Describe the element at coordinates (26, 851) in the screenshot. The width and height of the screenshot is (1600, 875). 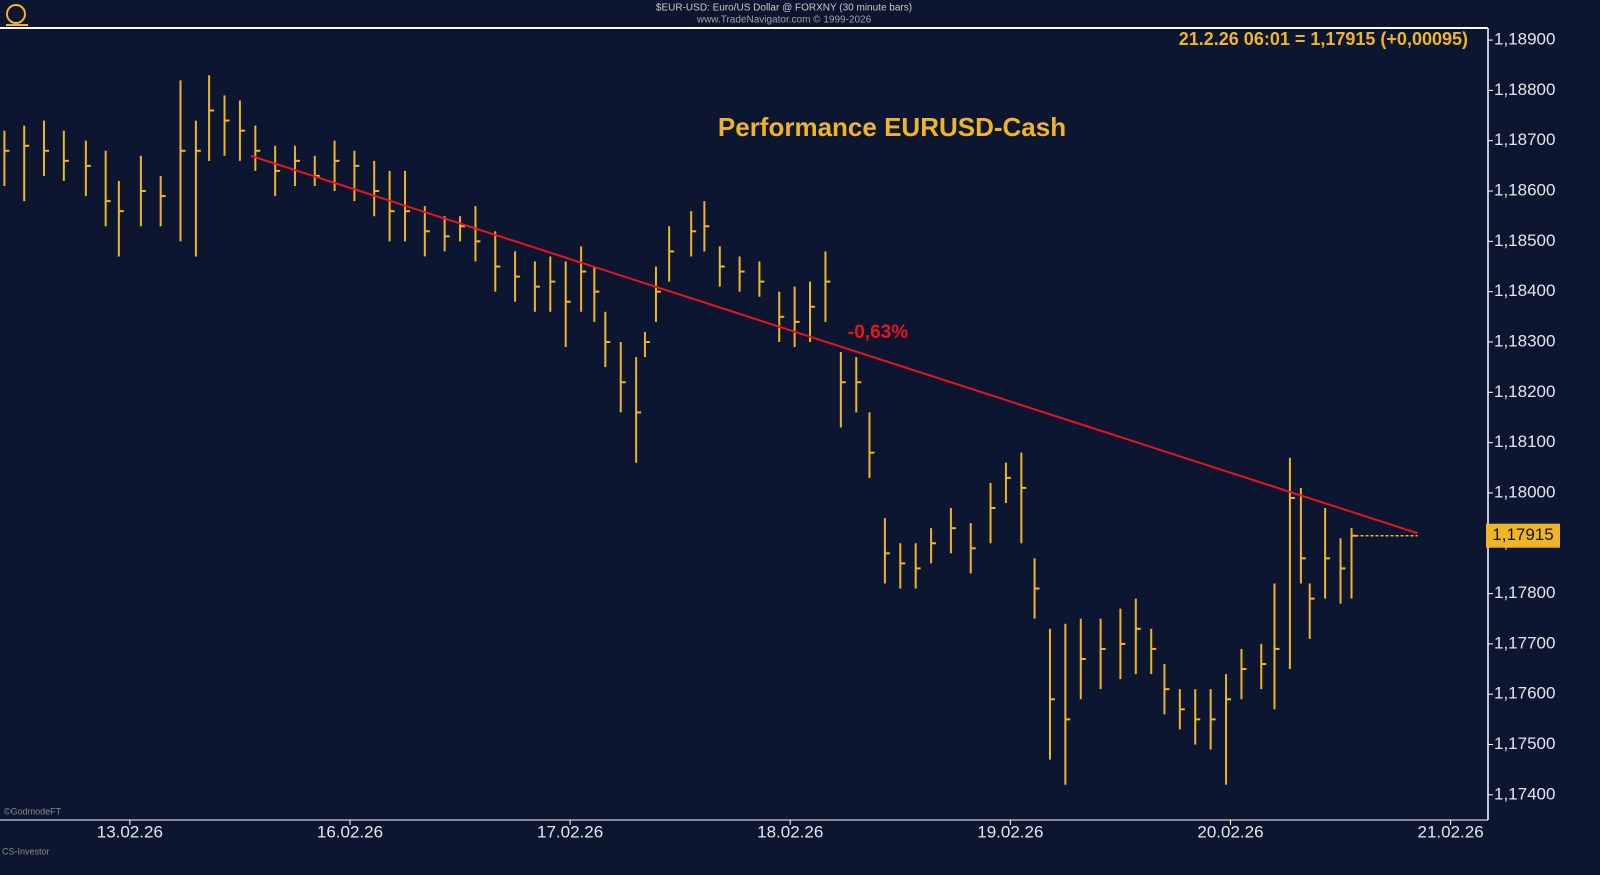
I see `footer-bottom: CS-Investor` at that location.